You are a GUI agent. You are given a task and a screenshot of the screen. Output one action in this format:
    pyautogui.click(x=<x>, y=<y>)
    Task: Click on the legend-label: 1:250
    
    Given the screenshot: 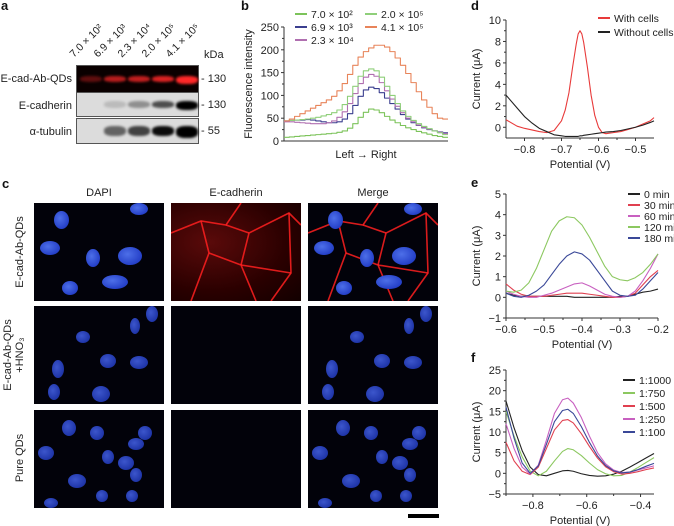 What is the action you would take?
    pyautogui.click(x=652, y=420)
    